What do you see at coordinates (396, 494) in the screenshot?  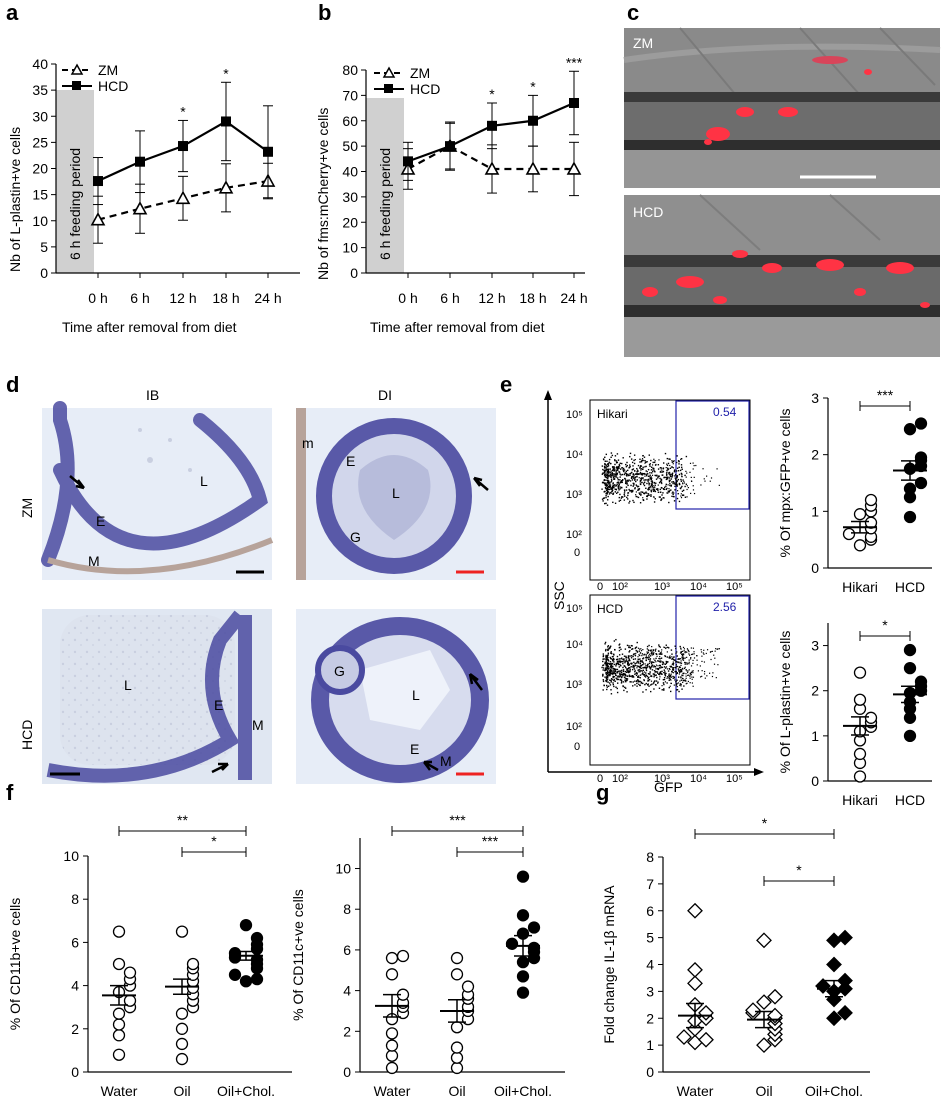 I see `histology-zm-di: E L G m` at bounding box center [396, 494].